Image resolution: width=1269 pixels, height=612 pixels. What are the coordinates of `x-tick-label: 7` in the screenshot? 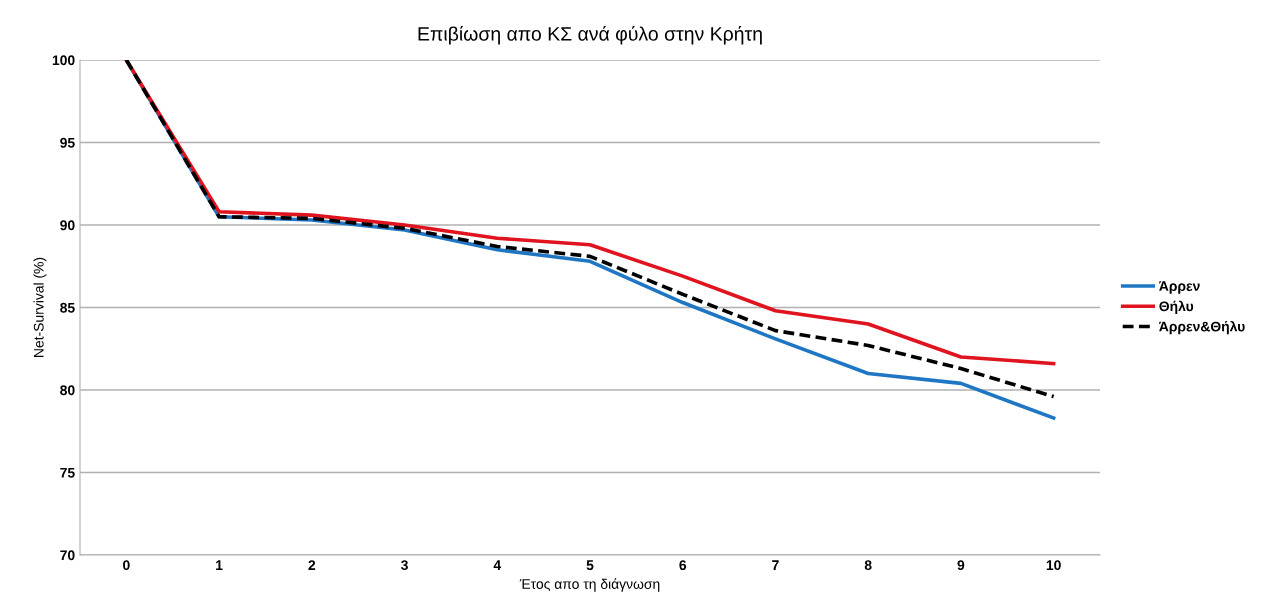 It's located at (775, 565).